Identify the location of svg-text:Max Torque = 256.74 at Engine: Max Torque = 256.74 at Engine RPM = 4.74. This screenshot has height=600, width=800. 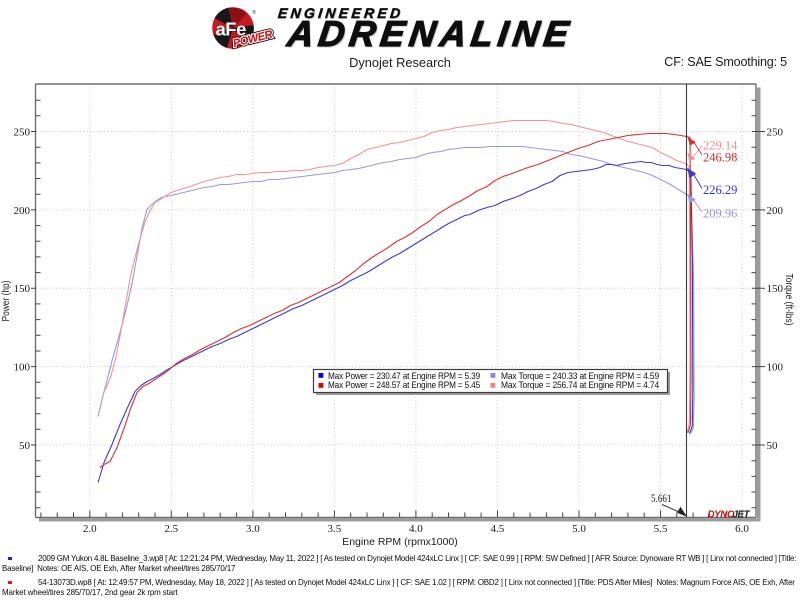
(580, 385).